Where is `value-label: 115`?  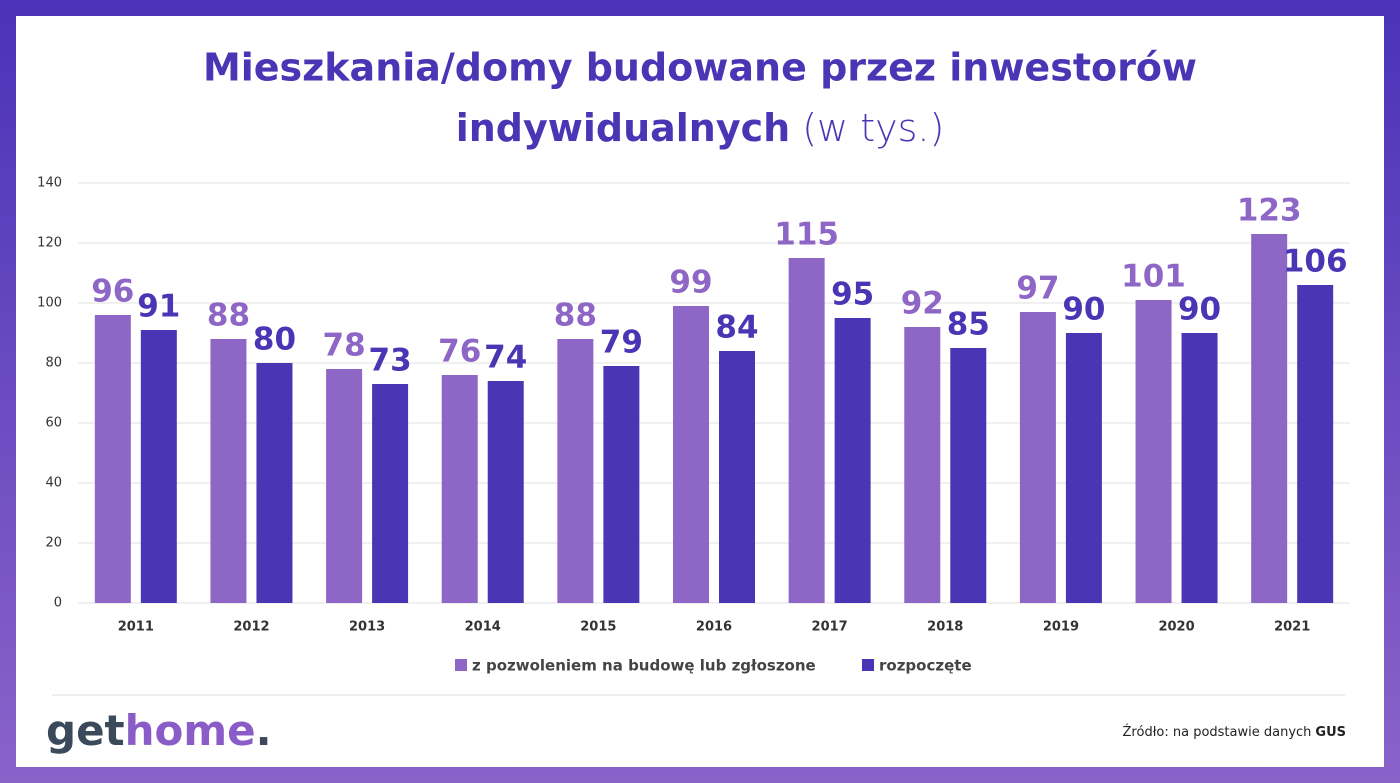 value-label: 115 is located at coordinates (806, 235).